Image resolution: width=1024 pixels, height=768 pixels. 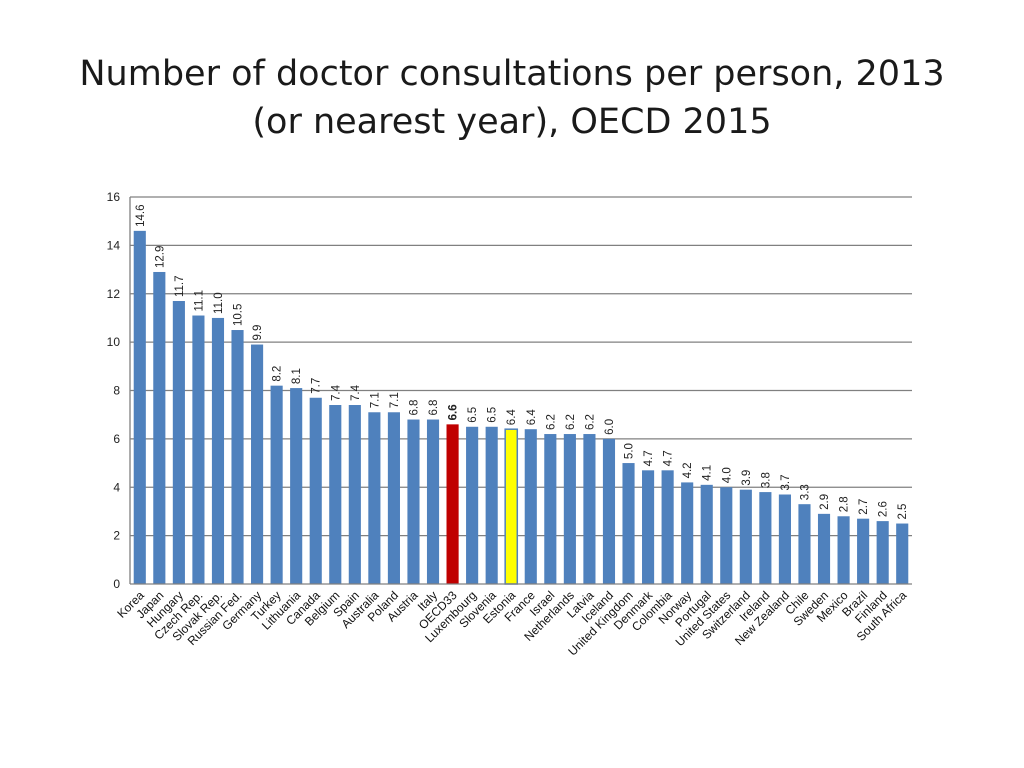 I want to click on bar-czech-rep, so click(x=198, y=449).